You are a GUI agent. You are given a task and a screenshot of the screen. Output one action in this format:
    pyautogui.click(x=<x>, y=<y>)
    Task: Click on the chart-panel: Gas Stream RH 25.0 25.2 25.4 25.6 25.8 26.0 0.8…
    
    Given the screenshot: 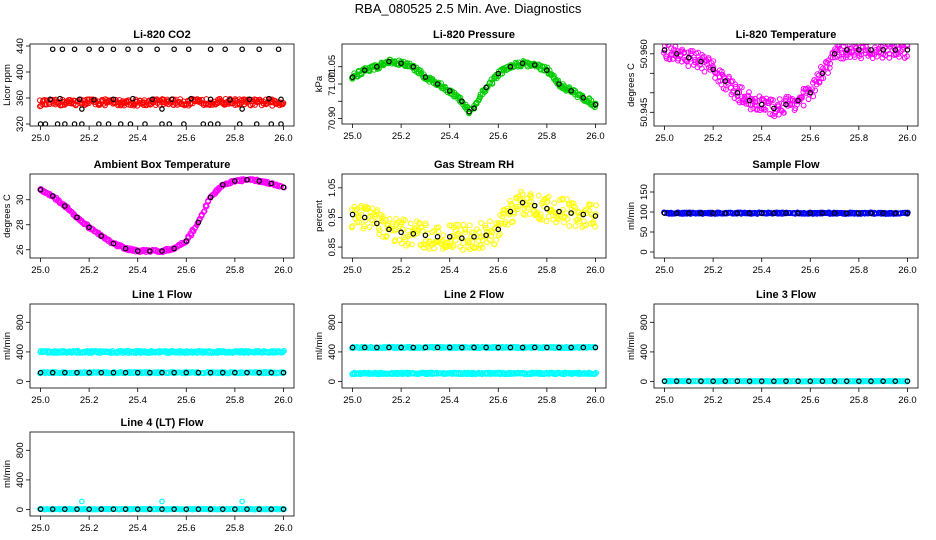 What is the action you would take?
    pyautogui.click(x=460, y=217)
    